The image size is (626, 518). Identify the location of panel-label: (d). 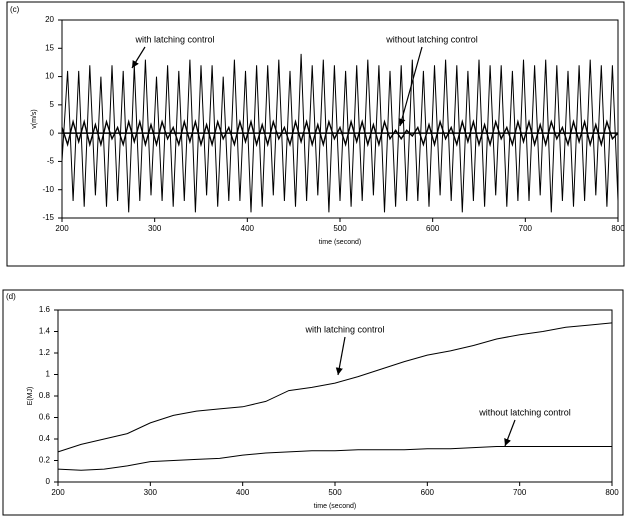
(11, 296).